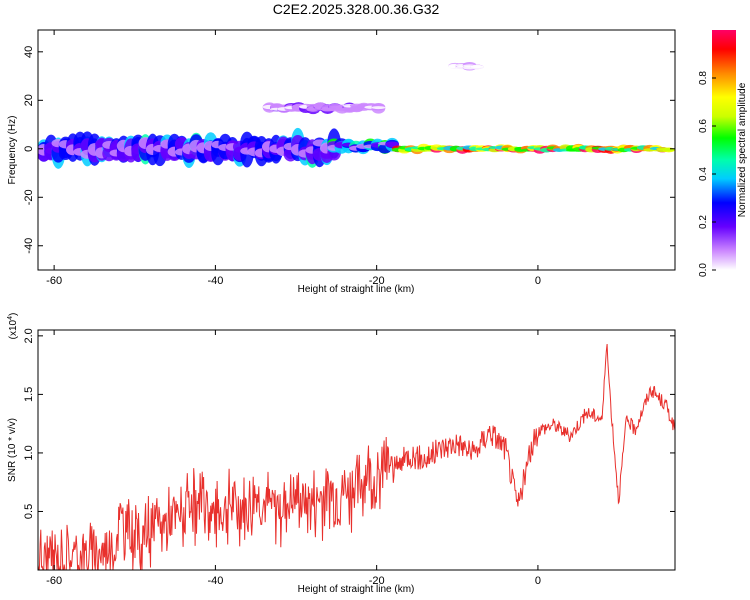 This screenshot has width=750, height=600. I want to click on spectrogram-y-axis-label: Frequency (Hz), so click(12, 150).